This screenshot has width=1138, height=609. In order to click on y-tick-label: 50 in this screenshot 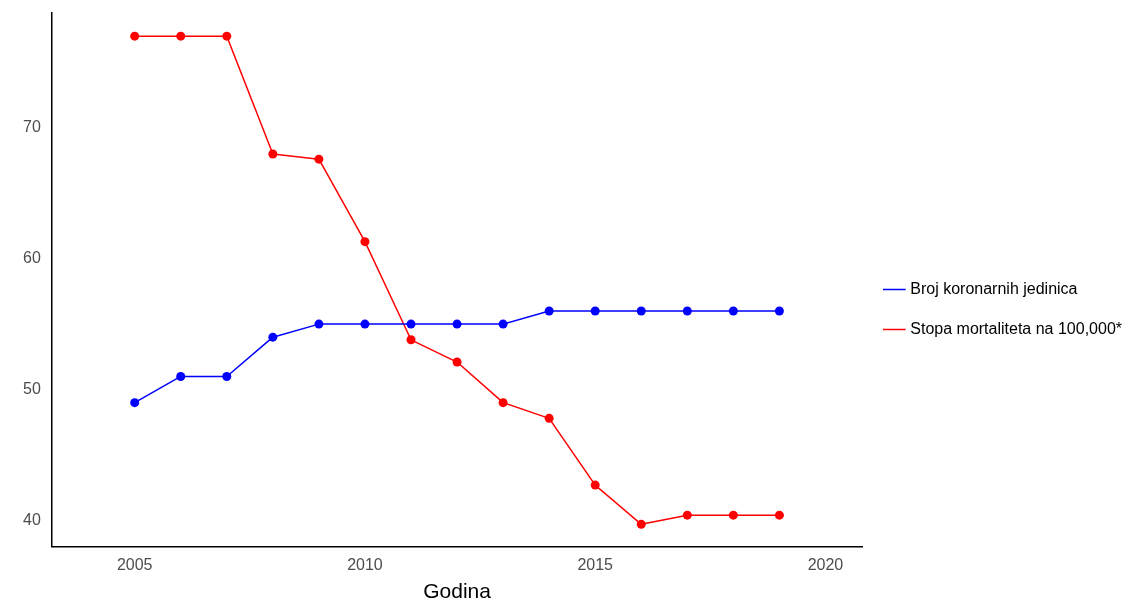, I will do `click(32, 388)`.